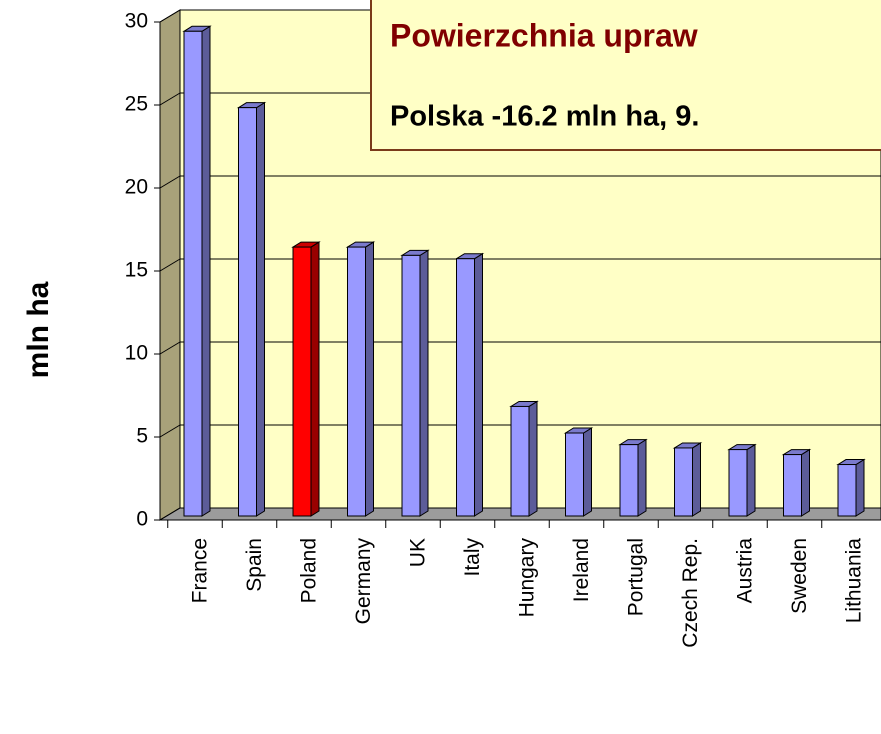  I want to click on x-tick-label: Portugal, so click(636, 577).